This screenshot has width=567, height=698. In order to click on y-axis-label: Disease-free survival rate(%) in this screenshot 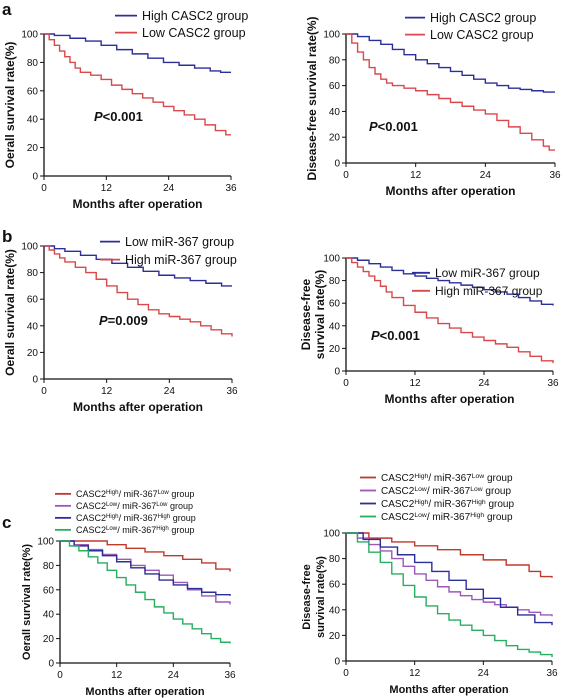, I will do `click(312, 98)`.